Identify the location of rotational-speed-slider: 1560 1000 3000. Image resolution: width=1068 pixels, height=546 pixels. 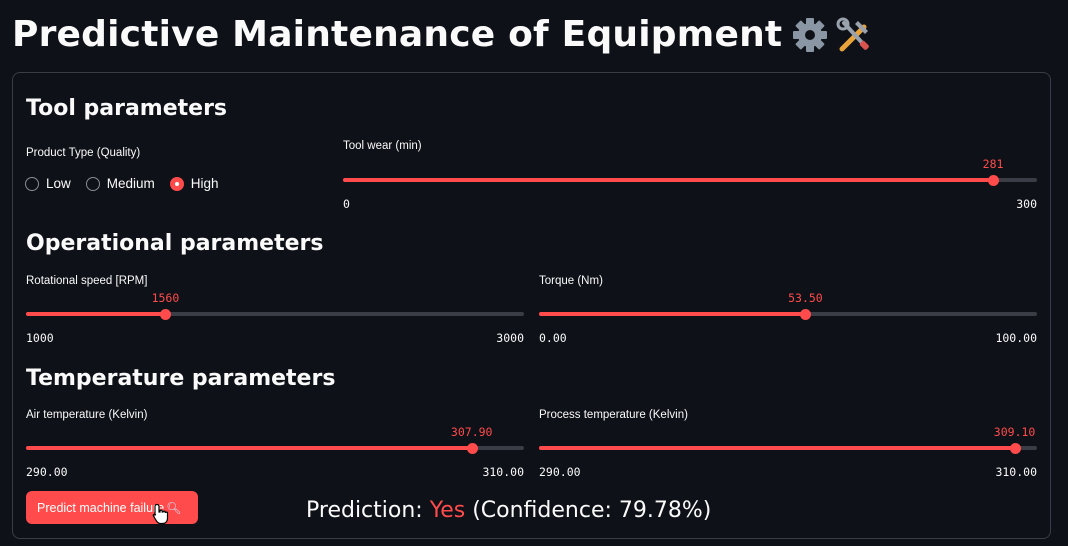
(275, 314).